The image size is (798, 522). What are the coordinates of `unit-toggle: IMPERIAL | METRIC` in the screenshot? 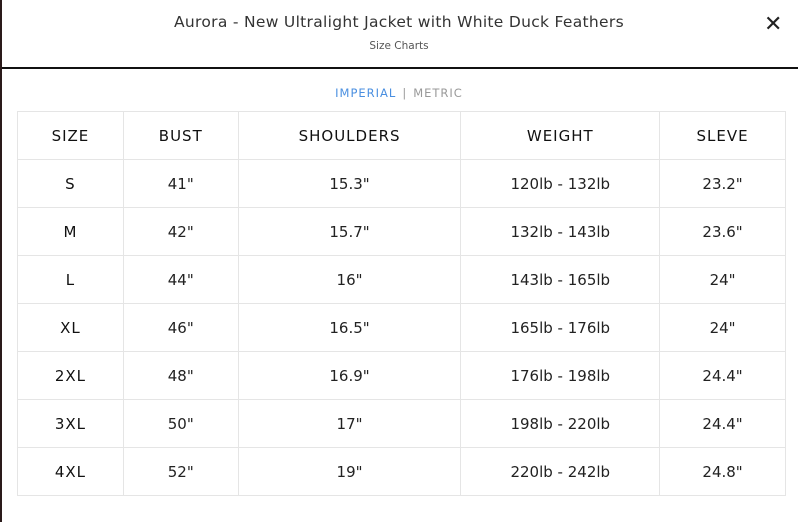 It's located at (399, 93).